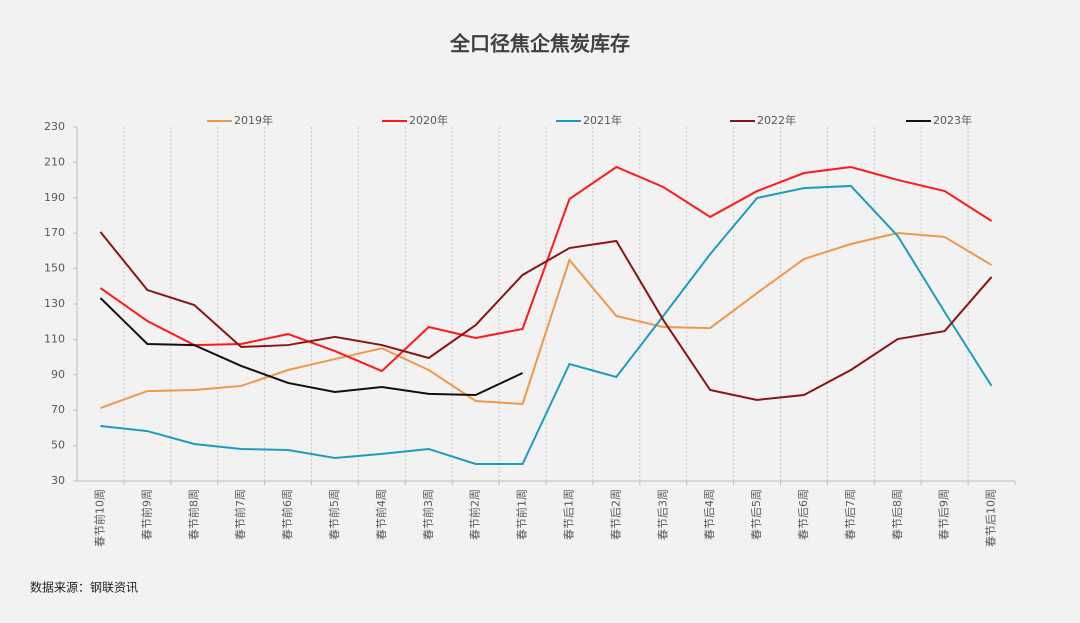  What do you see at coordinates (850, 514) in the screenshot?
I see `x-tick-label: 春节后7周` at bounding box center [850, 514].